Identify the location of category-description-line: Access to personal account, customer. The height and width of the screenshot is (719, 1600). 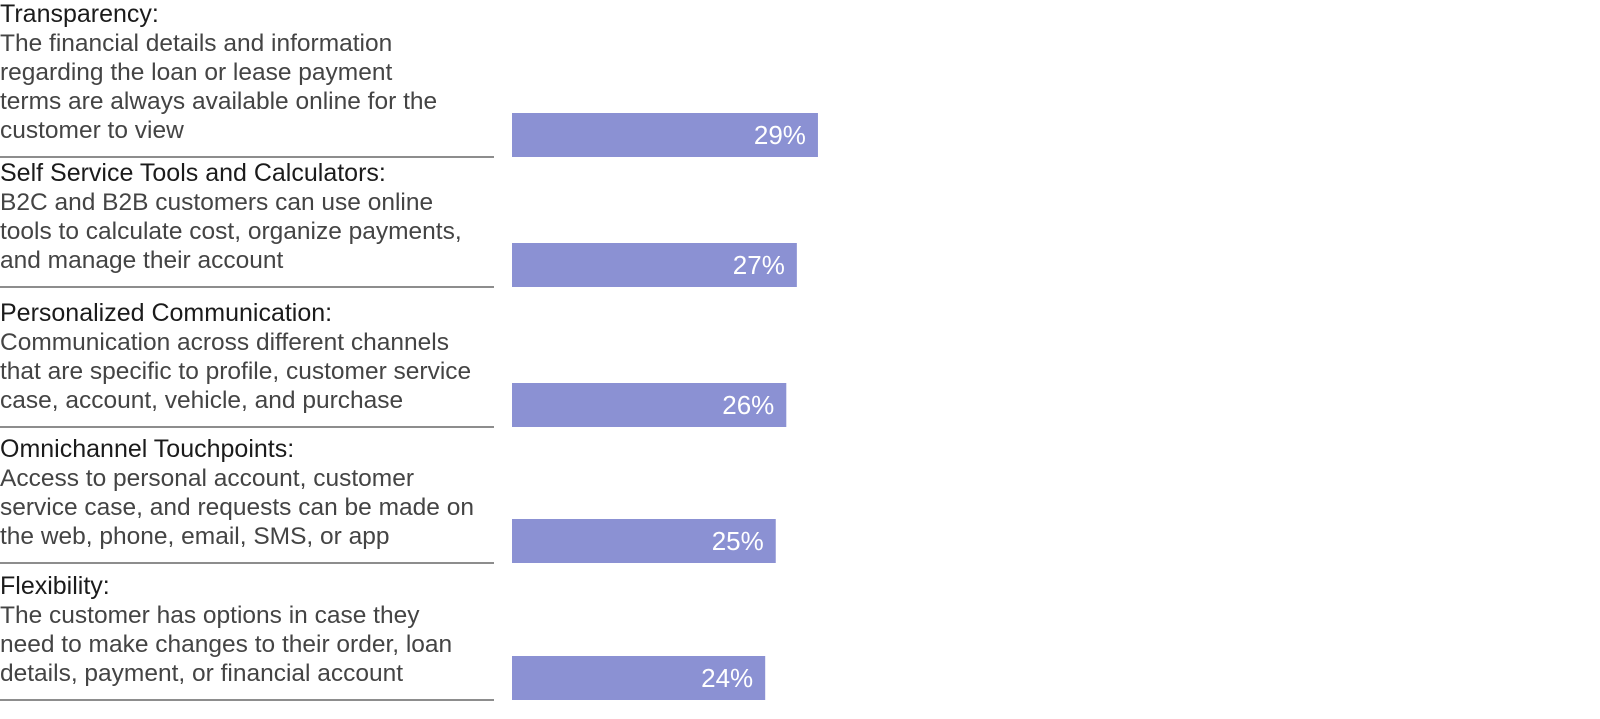
(207, 478).